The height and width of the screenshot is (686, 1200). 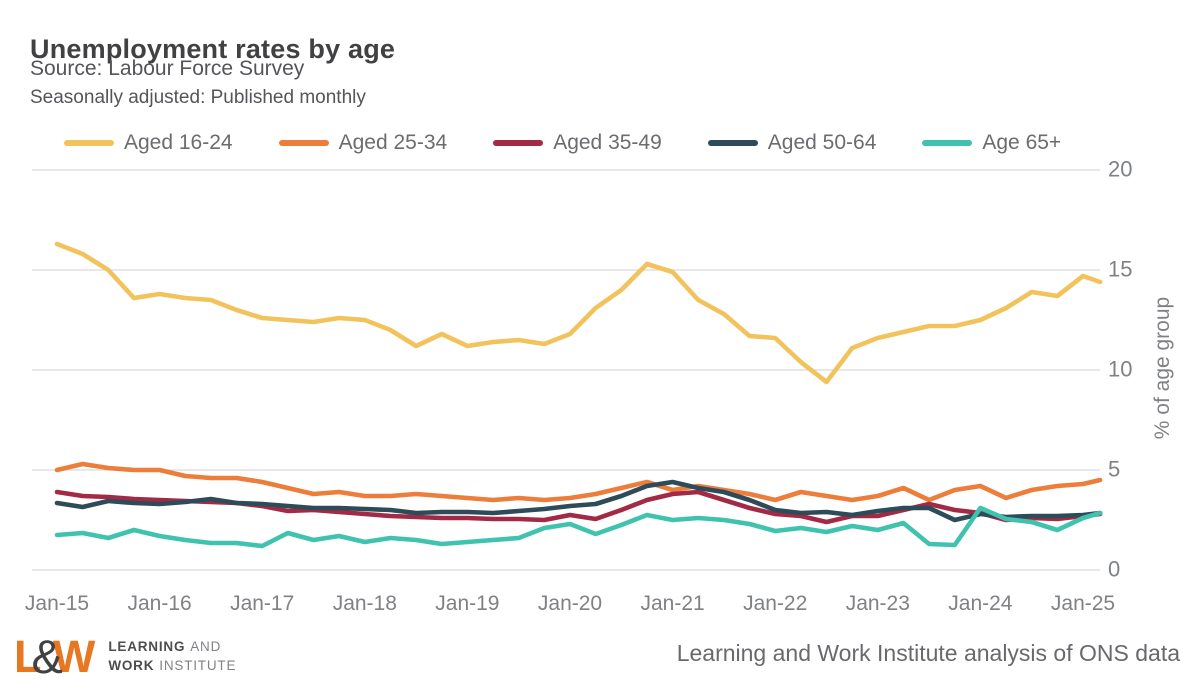 I want to click on x-tick-jan-18: Jan-18, so click(x=364, y=603).